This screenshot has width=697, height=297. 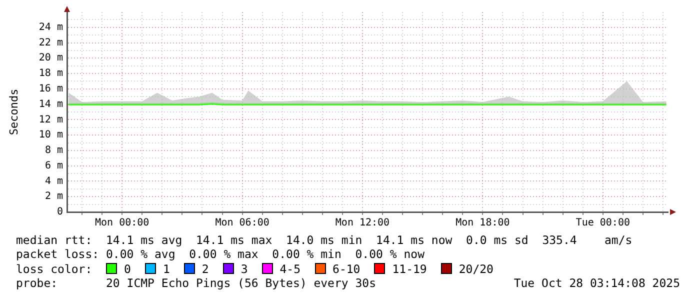 I want to click on y-tick-label: 16 m, so click(x=50, y=89).